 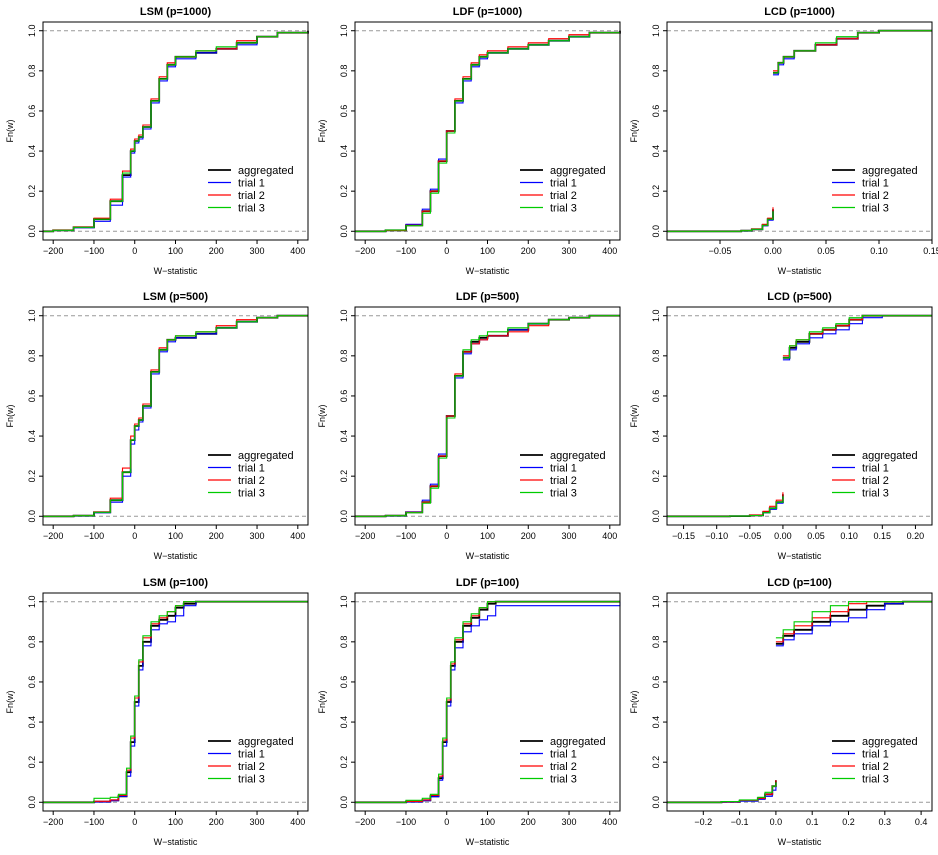 What do you see at coordinates (848, 822) in the screenshot?
I see `x-tick-label: 0.2` at bounding box center [848, 822].